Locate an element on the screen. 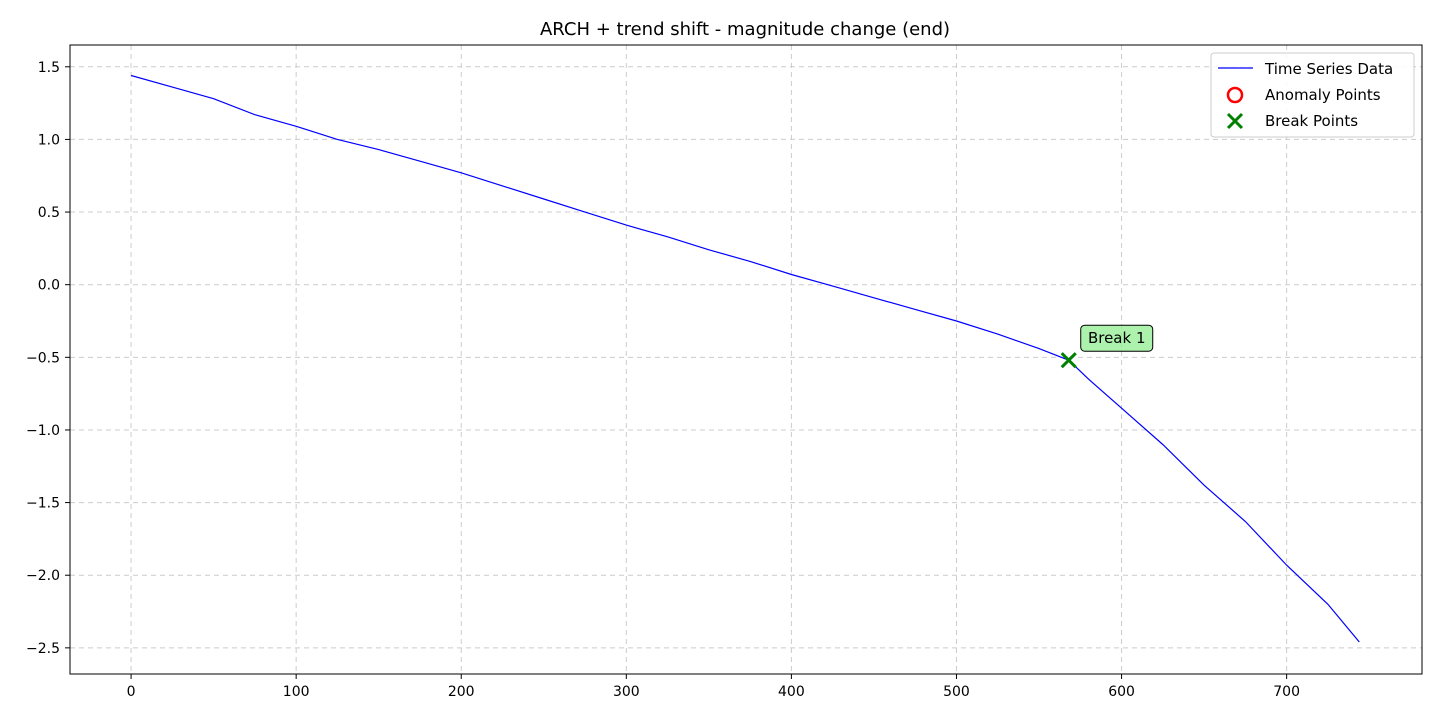 This screenshot has width=1440, height=720. y-tick-label: 1.5 is located at coordinates (49, 68).